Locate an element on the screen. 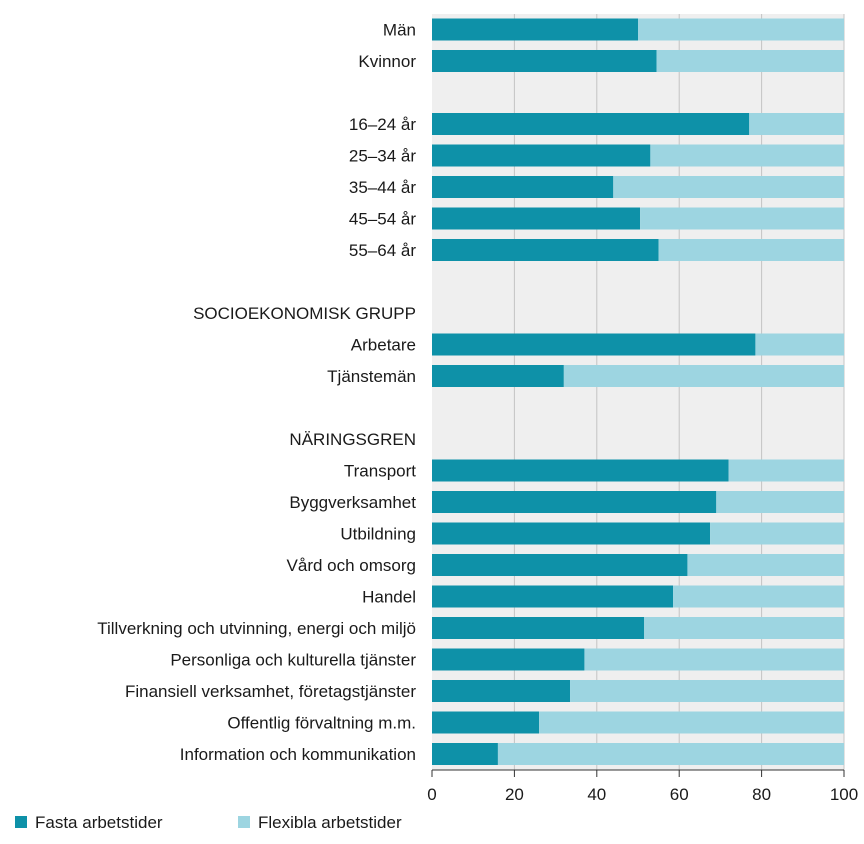 The width and height of the screenshot is (864, 844). group-heading: SOCIOEKONOMISK GRUPP is located at coordinates (304, 313).